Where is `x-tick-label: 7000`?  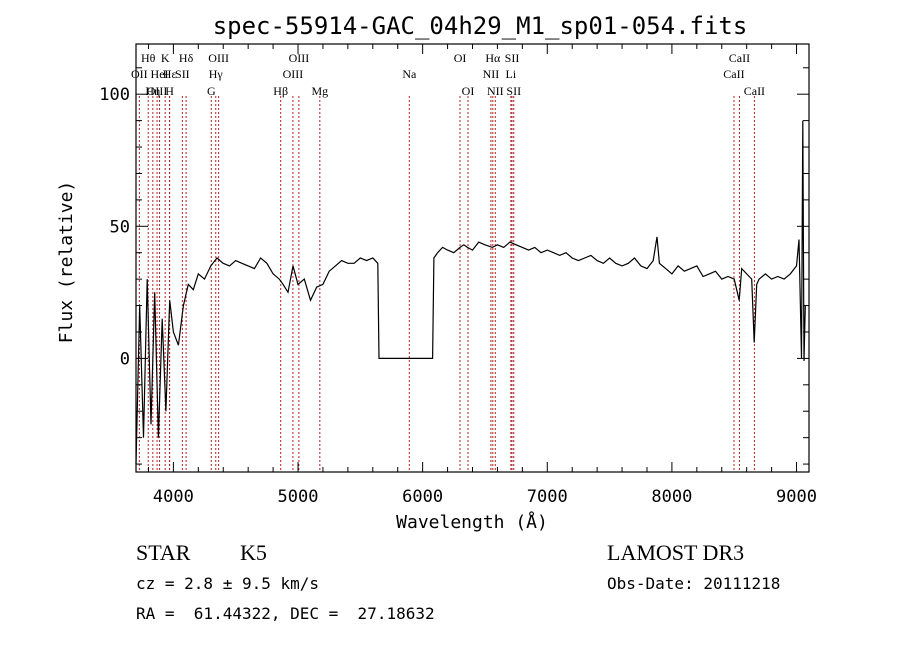
x-tick-label: 7000 is located at coordinates (547, 497).